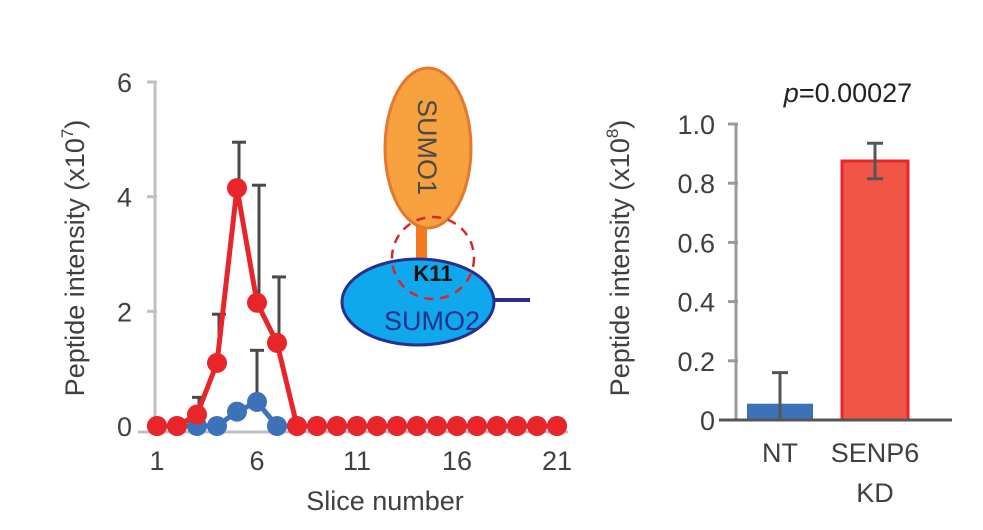  What do you see at coordinates (875, 493) in the screenshot?
I see `bar-category-label-line2: KD` at bounding box center [875, 493].